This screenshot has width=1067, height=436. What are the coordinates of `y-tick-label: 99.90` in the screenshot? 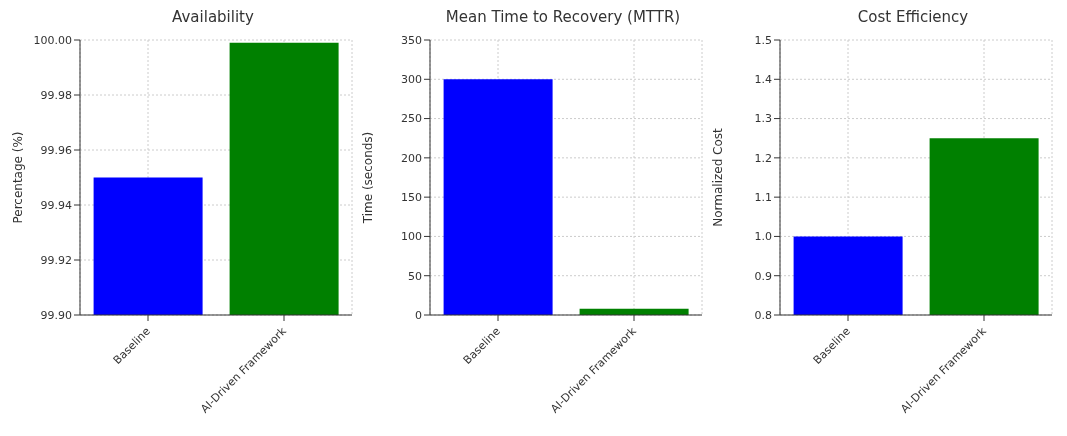 It's located at (56, 315).